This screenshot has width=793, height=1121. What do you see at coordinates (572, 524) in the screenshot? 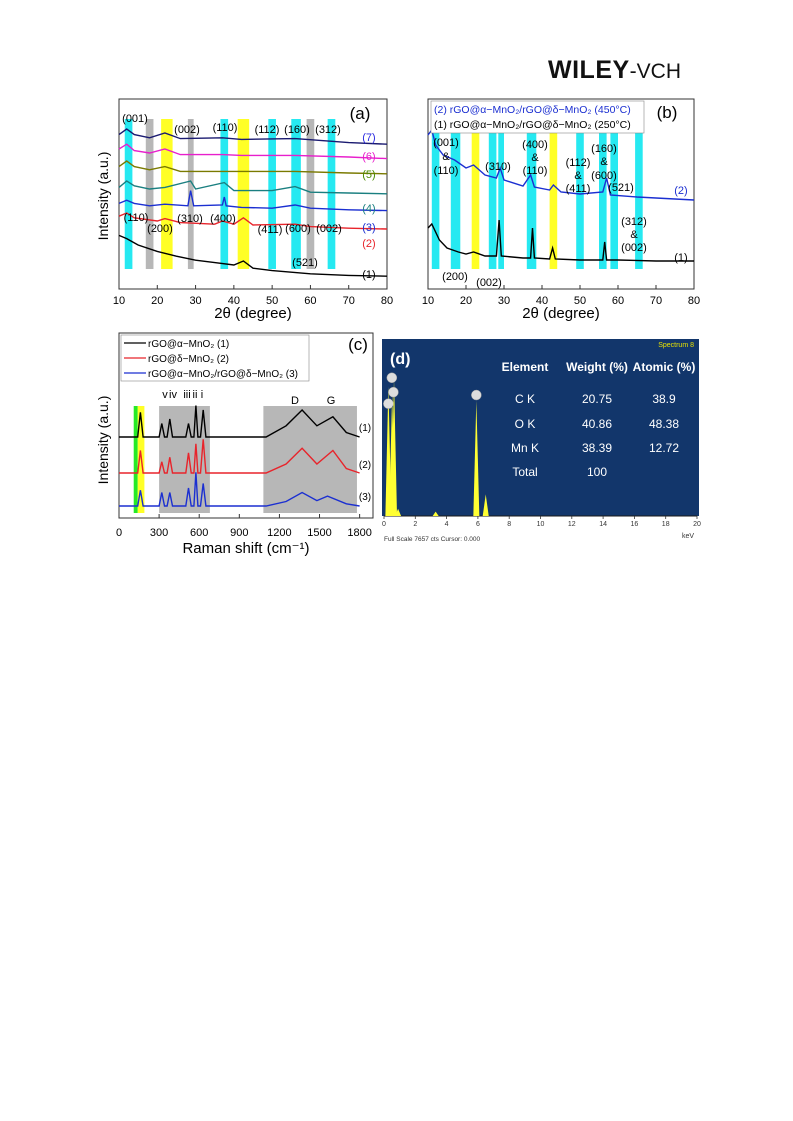
I see `tick-label: 12` at bounding box center [572, 524].